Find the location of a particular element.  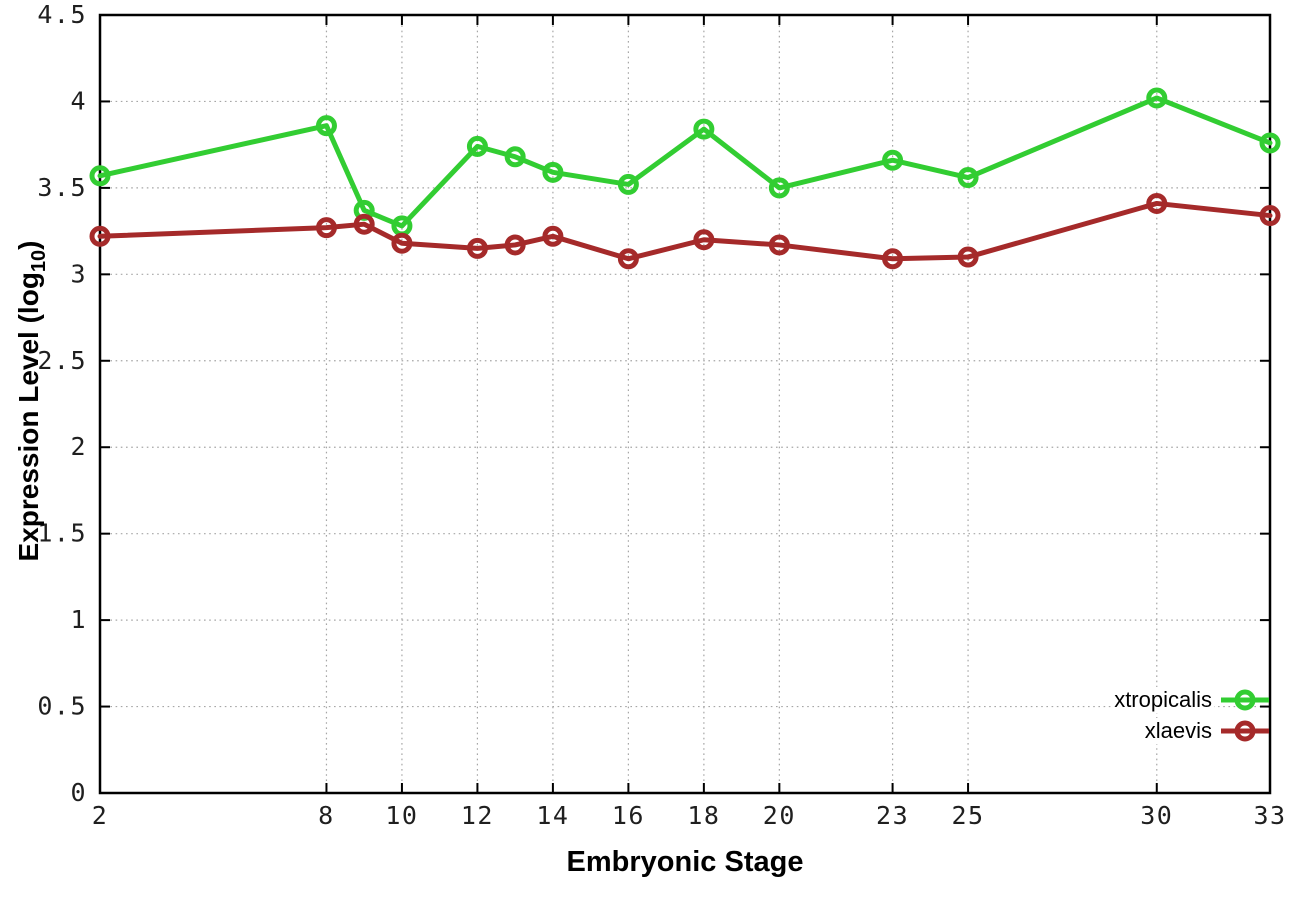

y-tick-label: 0.5 is located at coordinates (62, 706).